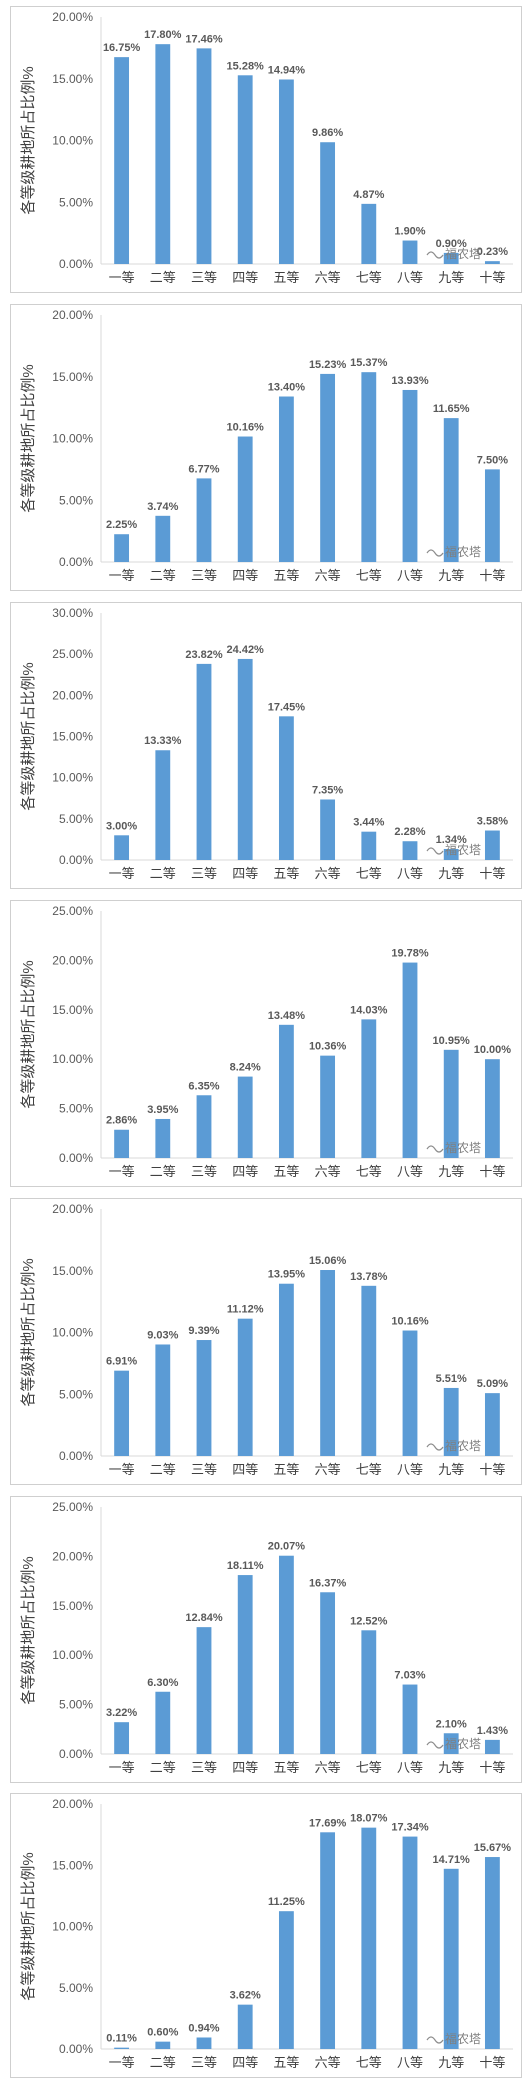 This screenshot has height=2085, width=532. Describe the element at coordinates (204, 2062) in the screenshot. I see `category-label: 三等` at that location.